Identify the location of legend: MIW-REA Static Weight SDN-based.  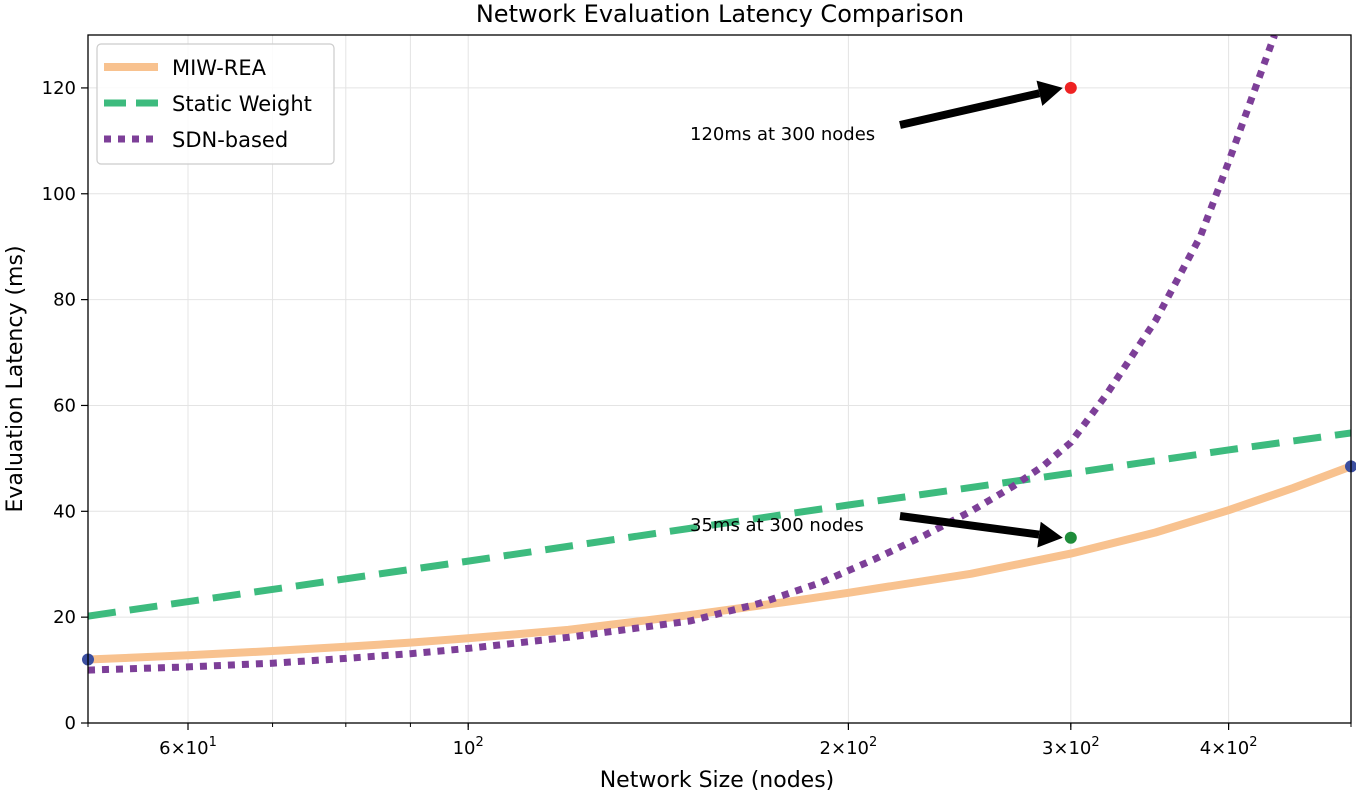
(215, 104).